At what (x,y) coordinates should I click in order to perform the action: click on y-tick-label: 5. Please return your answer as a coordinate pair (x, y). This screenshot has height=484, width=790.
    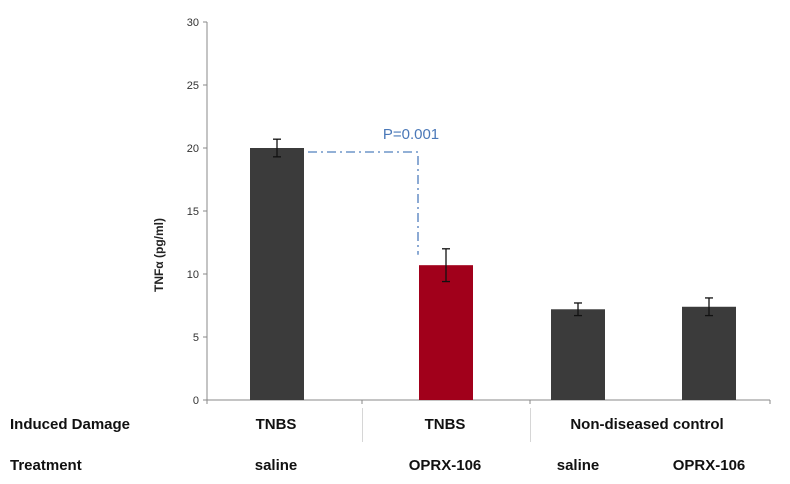
    Looking at the image, I should click on (196, 338).